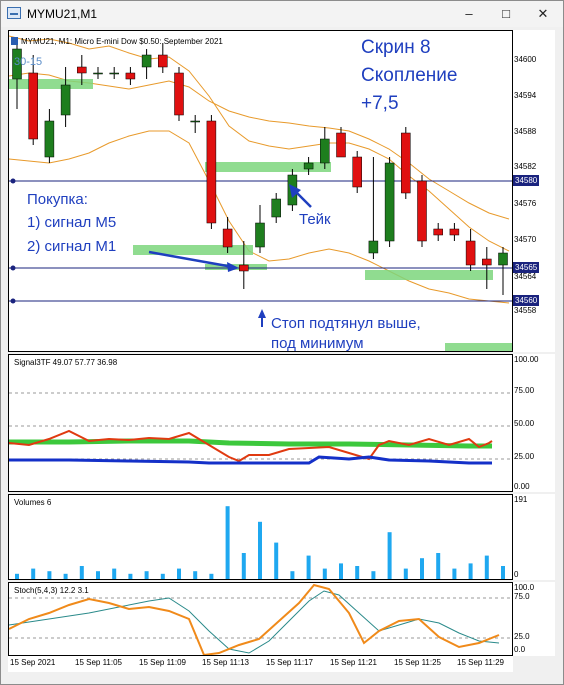 The width and height of the screenshot is (564, 685). Describe the element at coordinates (354, 662) in the screenshot. I see `time-tick: 15 Sep 11:21` at that location.